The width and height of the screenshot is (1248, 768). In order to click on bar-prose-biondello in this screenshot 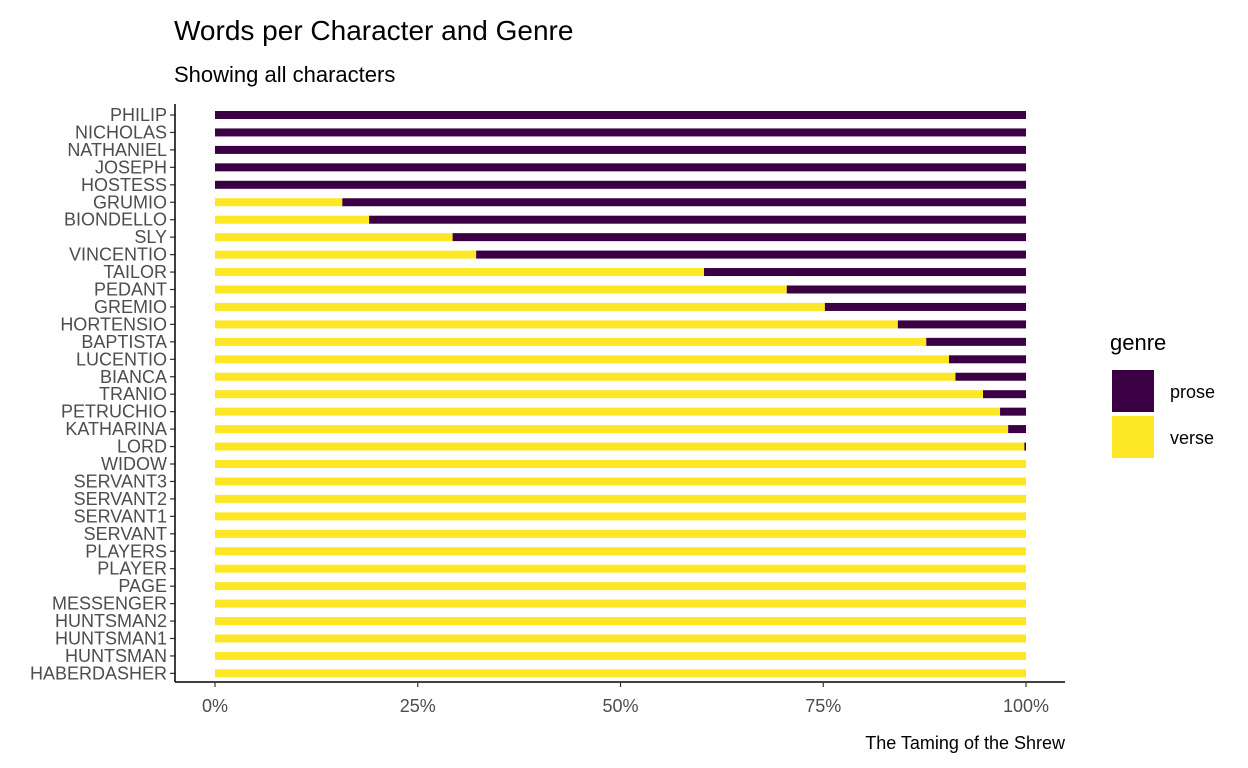, I will do `click(698, 219)`.